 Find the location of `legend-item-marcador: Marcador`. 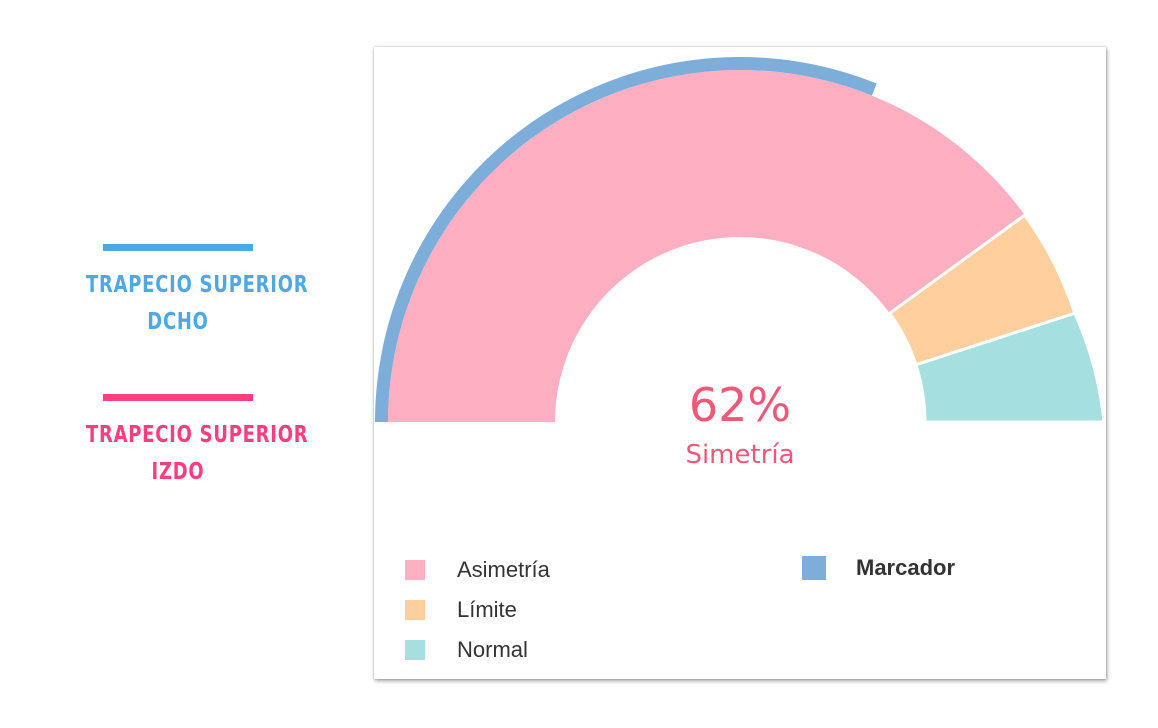

legend-item-marcador: Marcador is located at coordinates (878, 568).